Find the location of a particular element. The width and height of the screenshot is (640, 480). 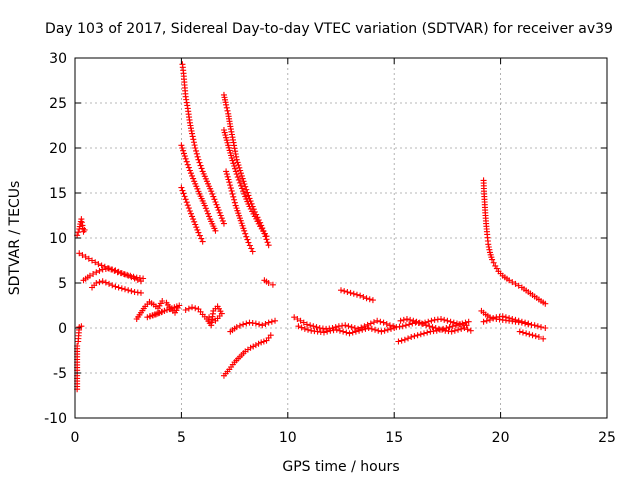

y-tick-label: 5 is located at coordinates (62, 284).